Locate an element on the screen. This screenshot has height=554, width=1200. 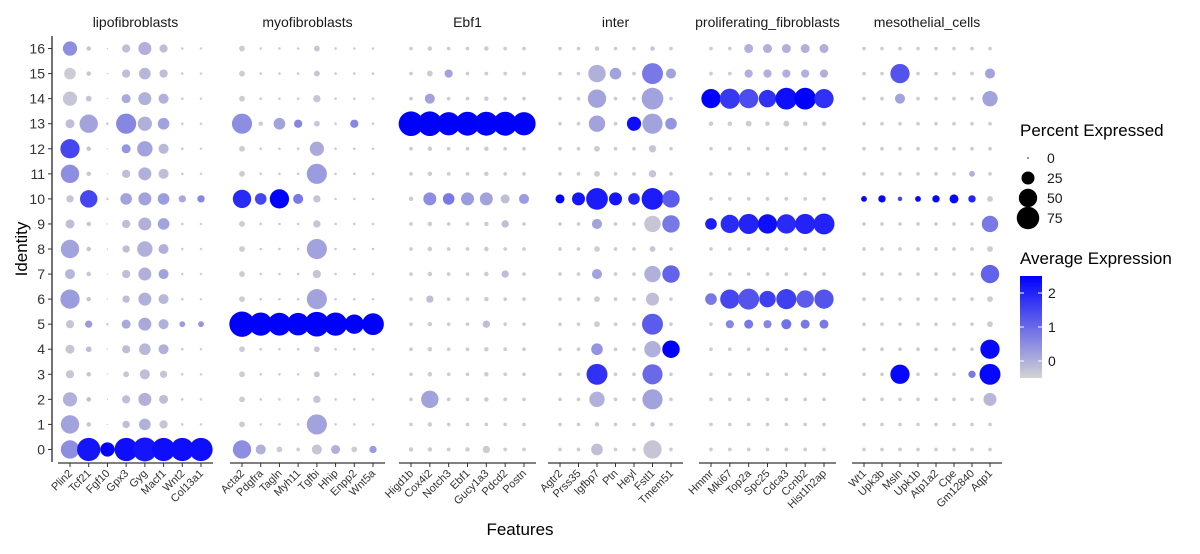
y-tick-label-4: 4 is located at coordinates (41, 349).